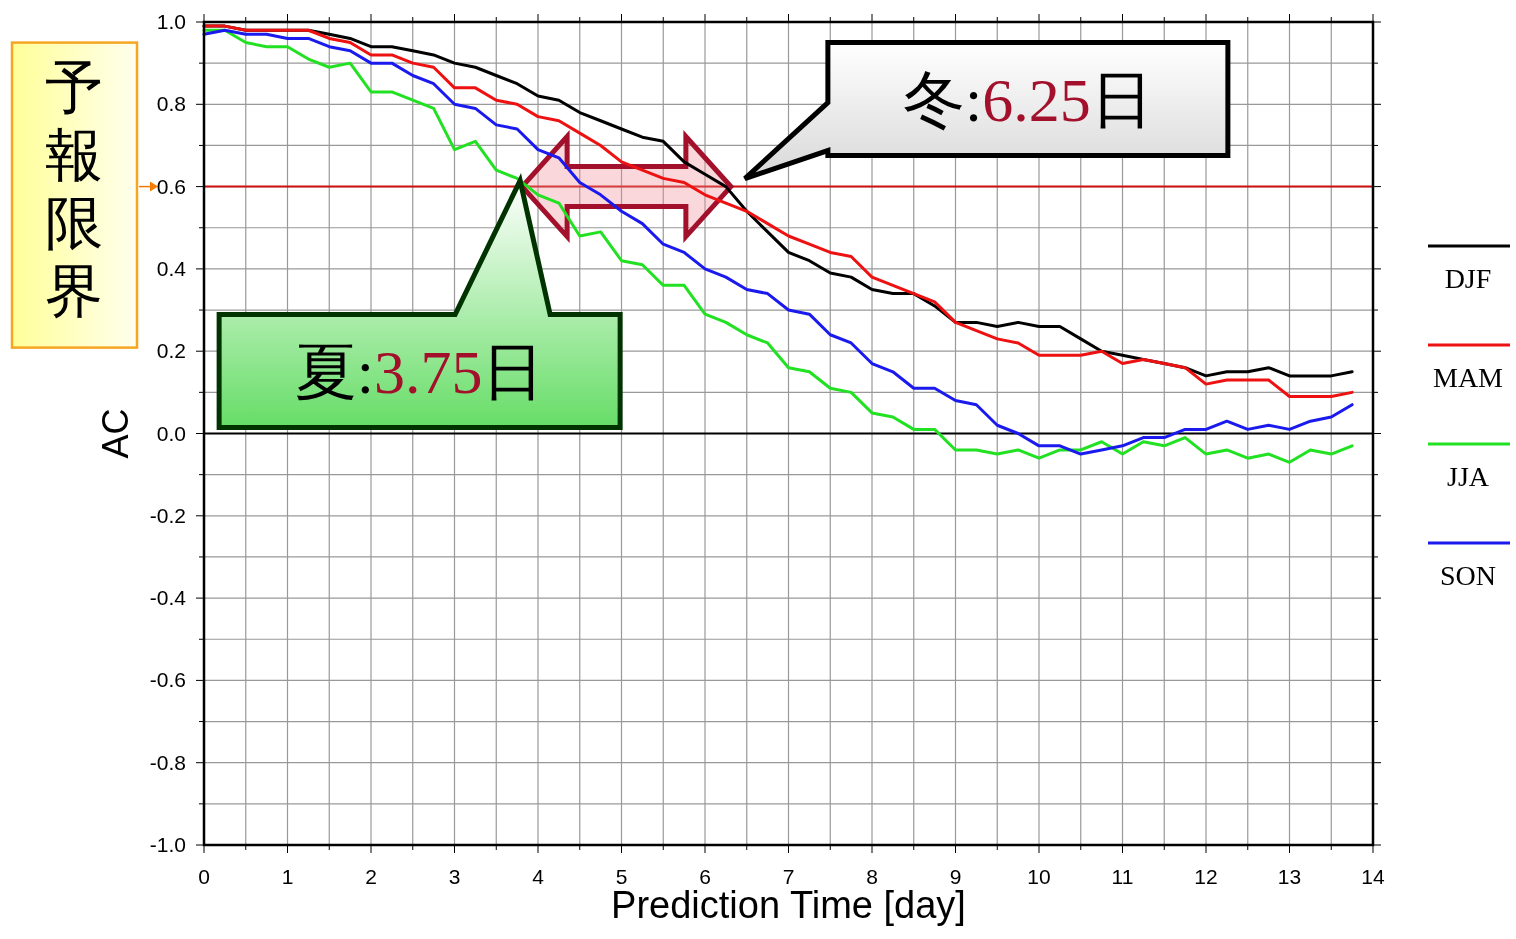 The image size is (1516, 939). I want to click on x-tick-label: 12, so click(1206, 876).